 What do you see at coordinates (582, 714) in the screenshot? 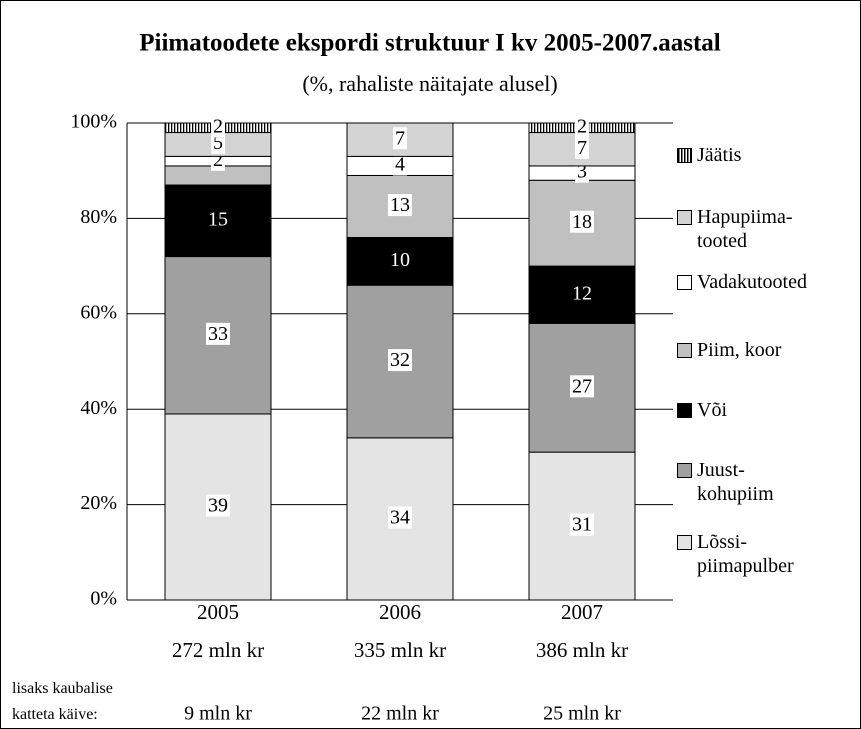
I see `extra-value: 25 mln kr` at bounding box center [582, 714].